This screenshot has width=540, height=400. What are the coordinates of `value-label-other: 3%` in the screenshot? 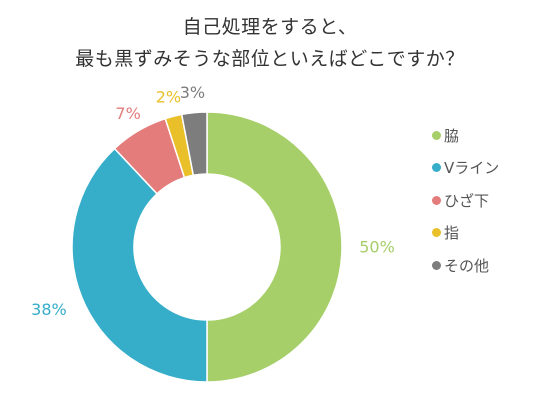 It's located at (192, 92).